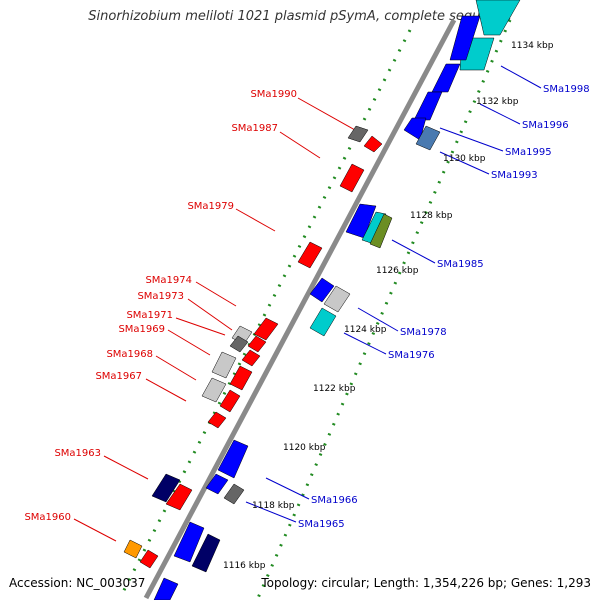 The height and width of the screenshot is (600, 600). What do you see at coordinates (471, 139) in the screenshot?
I see `leader-sma1995` at bounding box center [471, 139].